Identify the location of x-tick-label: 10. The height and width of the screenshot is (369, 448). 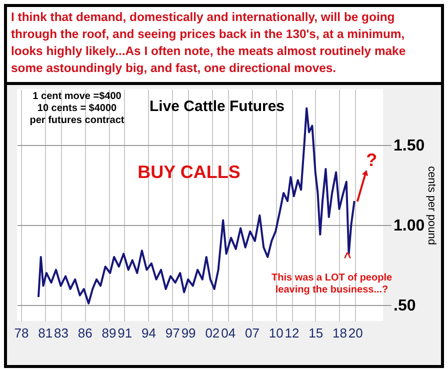
(276, 333).